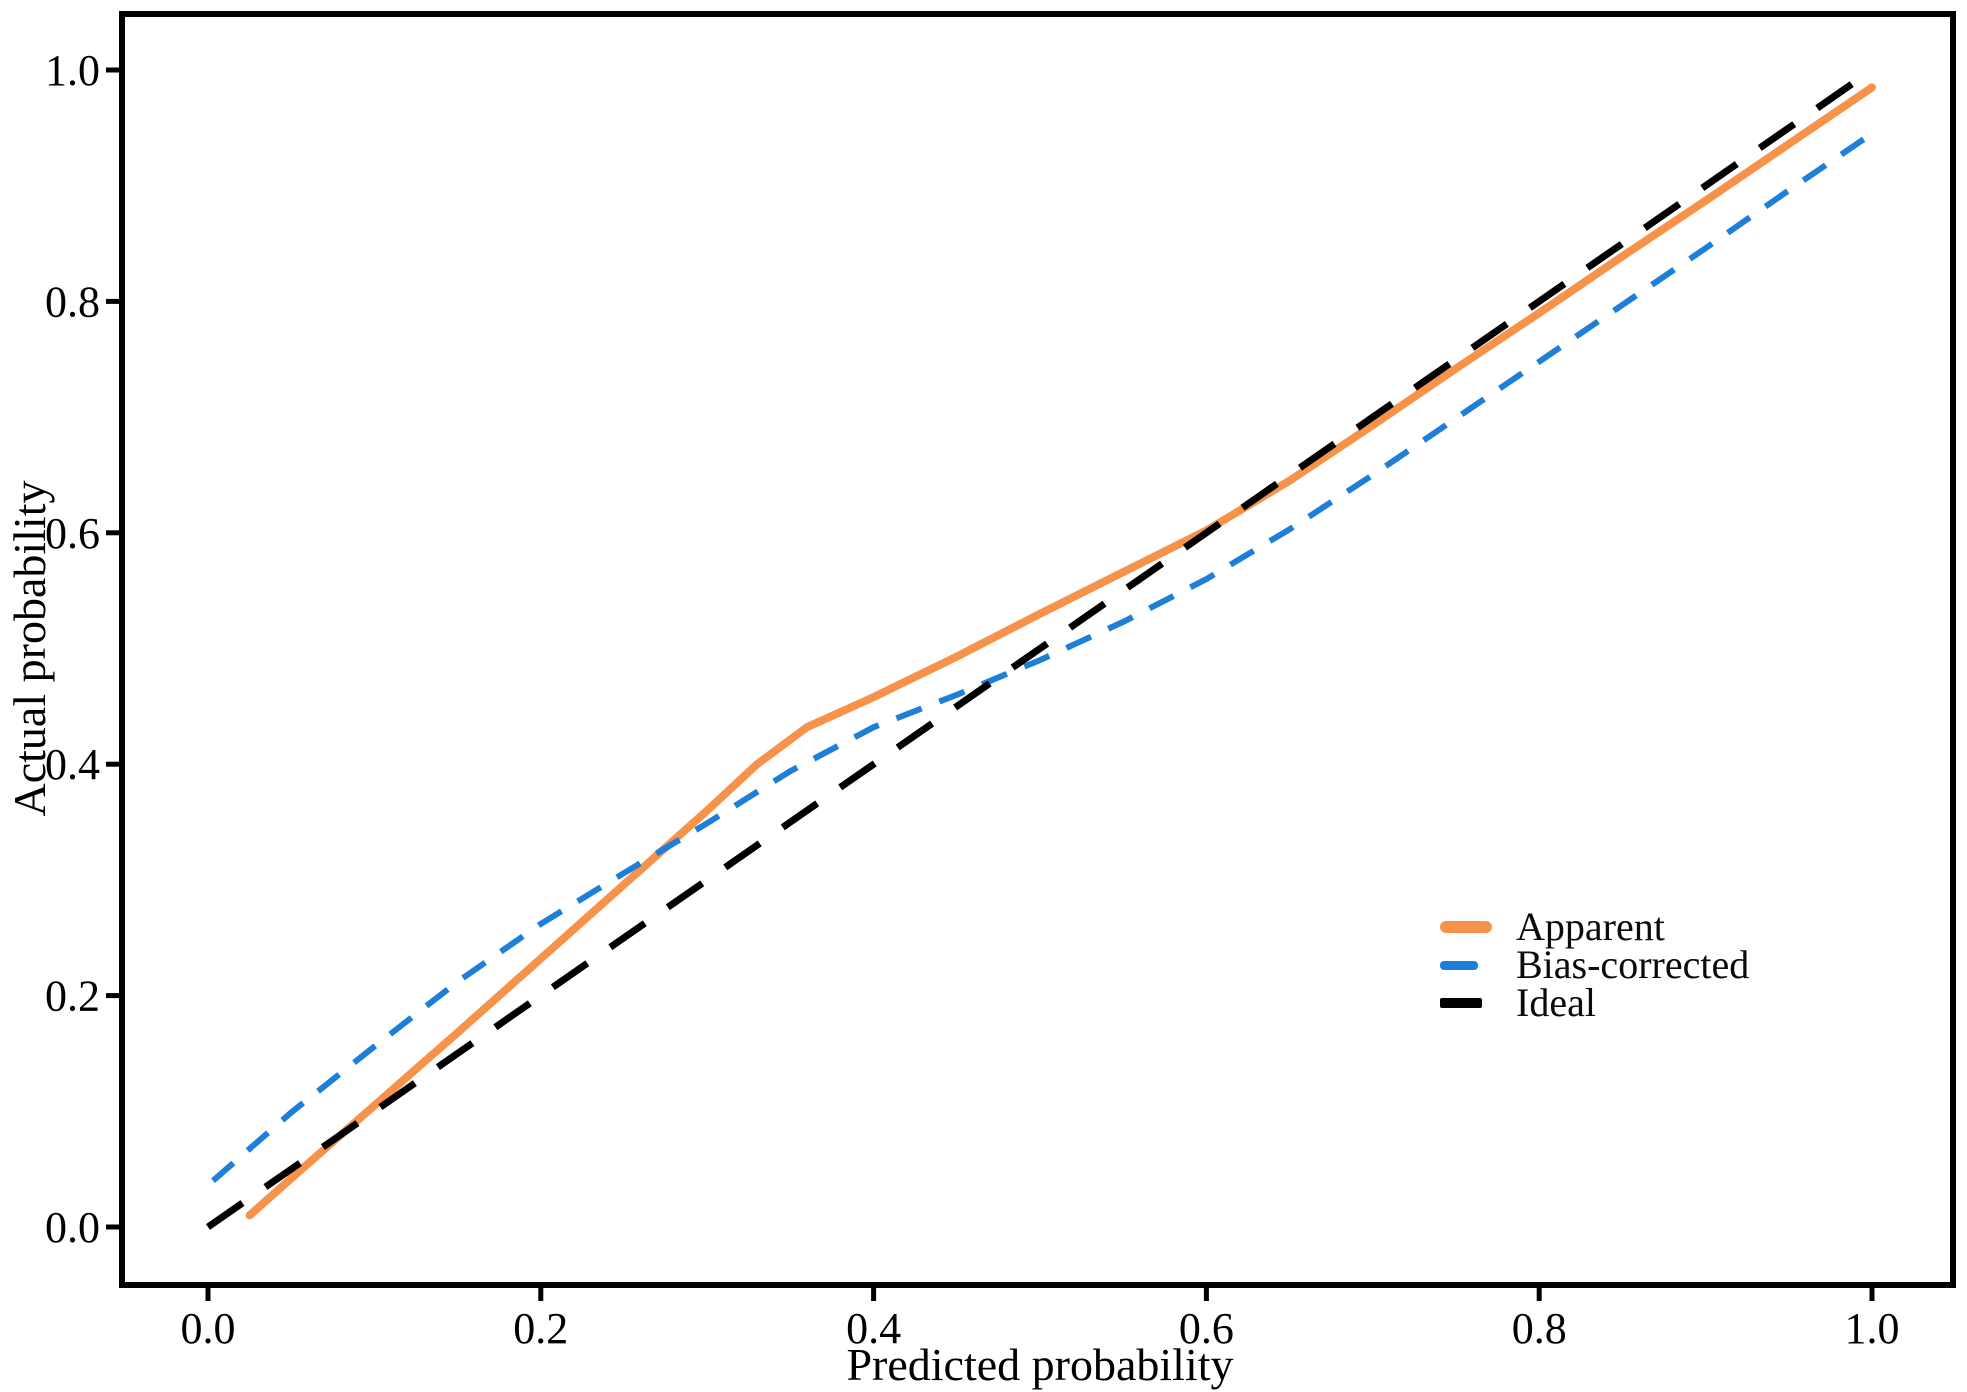 The image size is (1967, 1392). What do you see at coordinates (1461, 1003) in the screenshot?
I see `ideal-line-swatch` at bounding box center [1461, 1003].